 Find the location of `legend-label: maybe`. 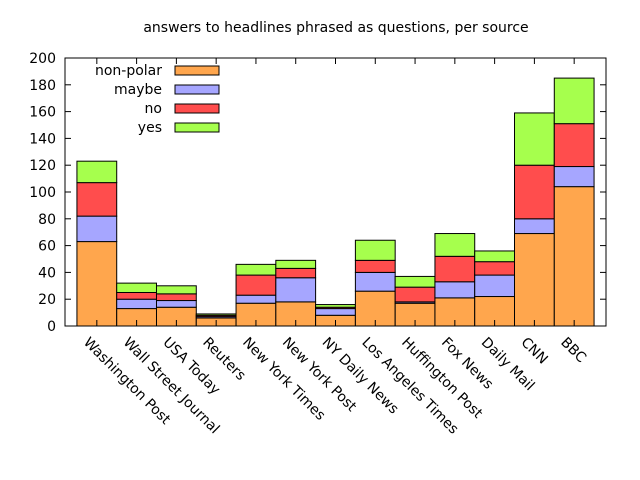

legend-label: maybe is located at coordinates (138, 90).